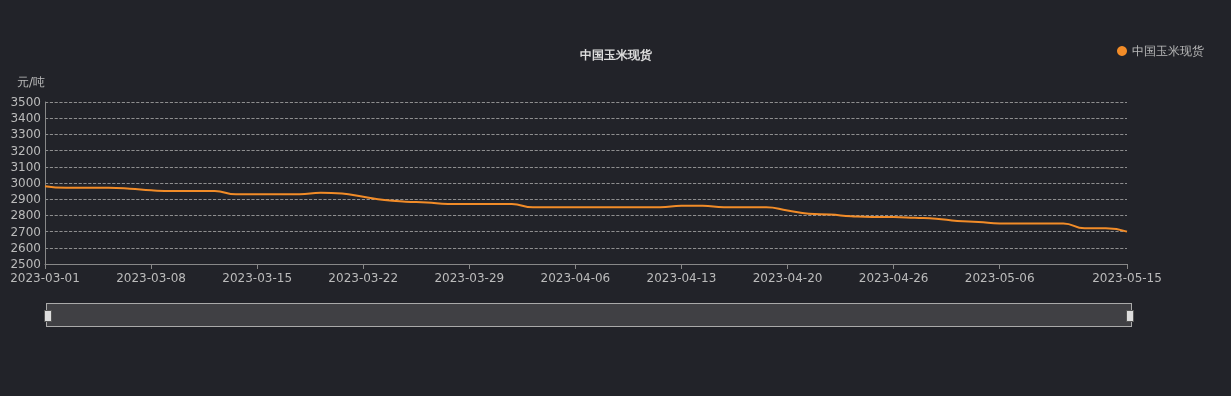  What do you see at coordinates (1168, 51) in the screenshot?
I see `legend-label: 中国玉米现货` at bounding box center [1168, 51].